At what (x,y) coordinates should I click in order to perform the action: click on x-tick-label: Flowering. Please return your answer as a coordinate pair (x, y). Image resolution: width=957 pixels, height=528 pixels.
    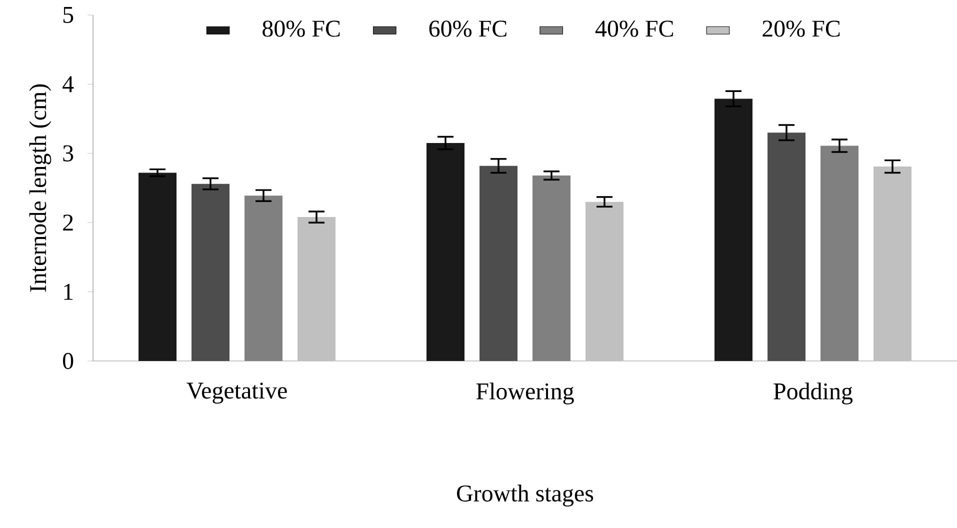
    Looking at the image, I should click on (525, 393).